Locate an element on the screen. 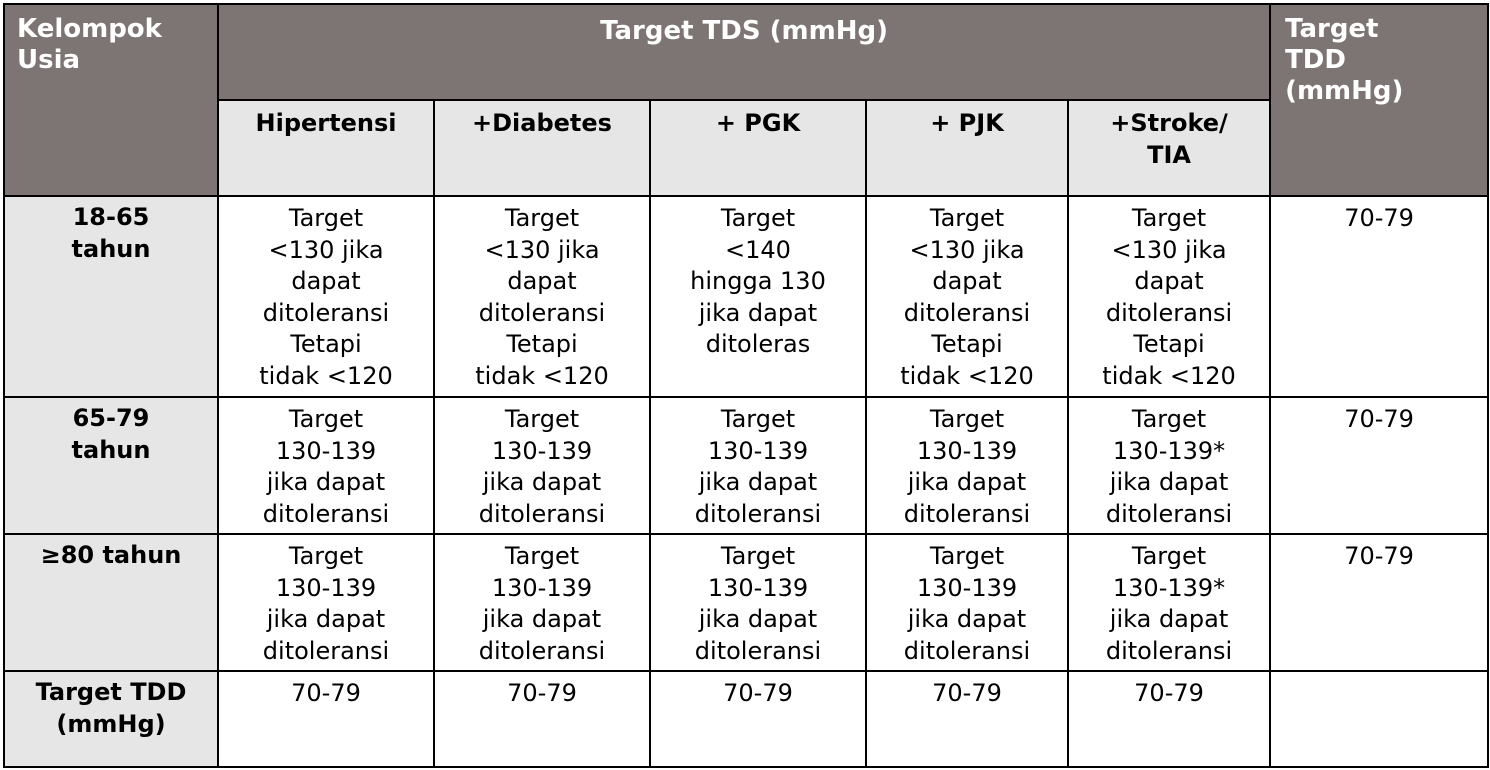 The image size is (1490, 770). subheader-stroke-tia: +Stroke/ TIA is located at coordinates (1169, 148).